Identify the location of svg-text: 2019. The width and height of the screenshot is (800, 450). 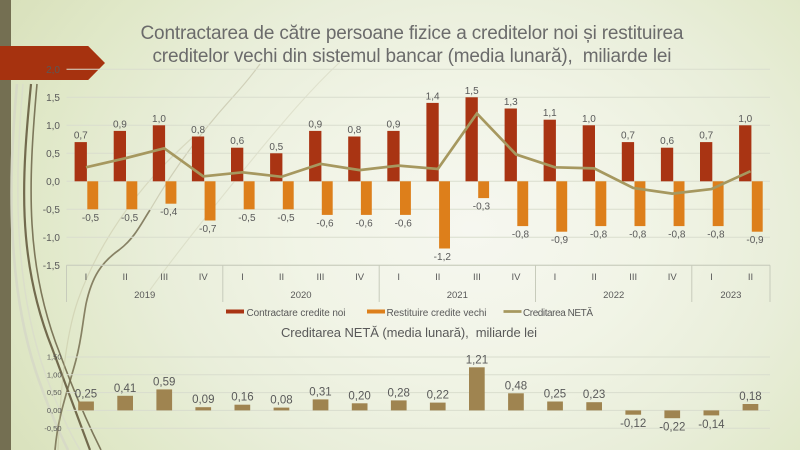
(144, 295).